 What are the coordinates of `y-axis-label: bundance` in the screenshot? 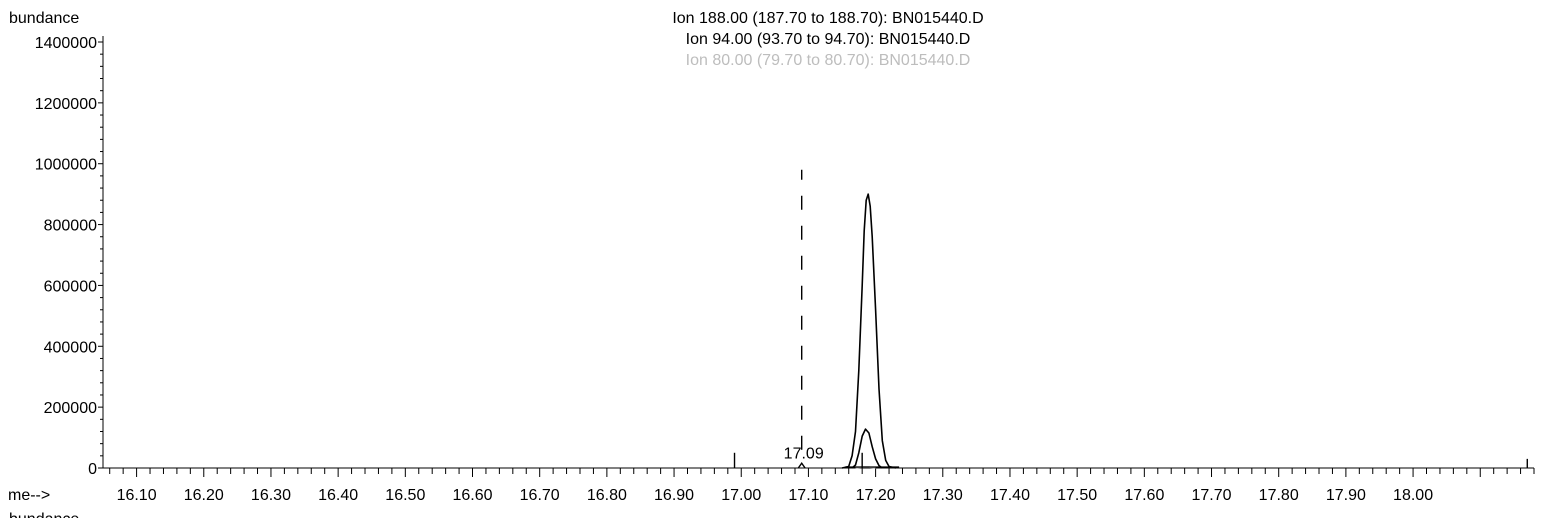 It's located at (44, 18).